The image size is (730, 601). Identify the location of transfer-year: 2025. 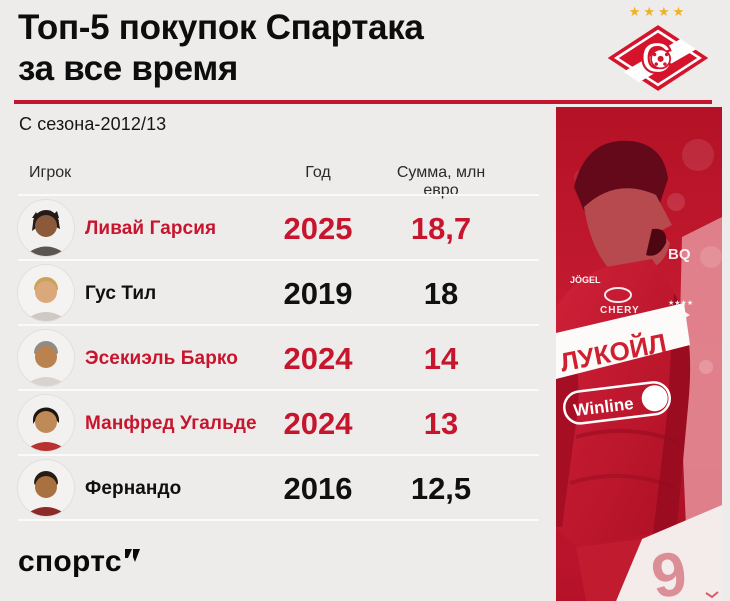
(318, 228).